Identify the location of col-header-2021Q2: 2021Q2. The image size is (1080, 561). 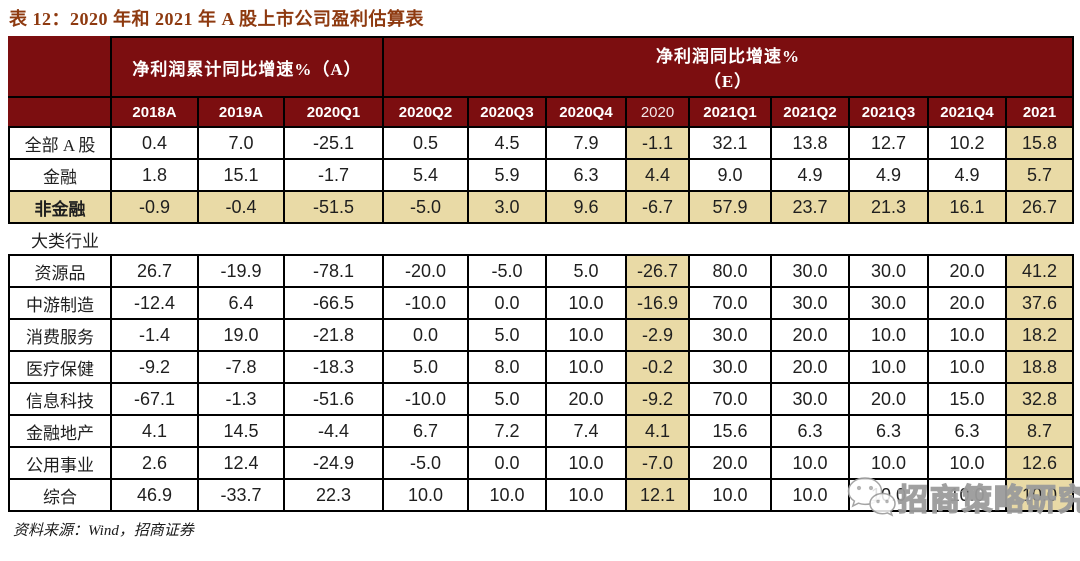
(810, 112).